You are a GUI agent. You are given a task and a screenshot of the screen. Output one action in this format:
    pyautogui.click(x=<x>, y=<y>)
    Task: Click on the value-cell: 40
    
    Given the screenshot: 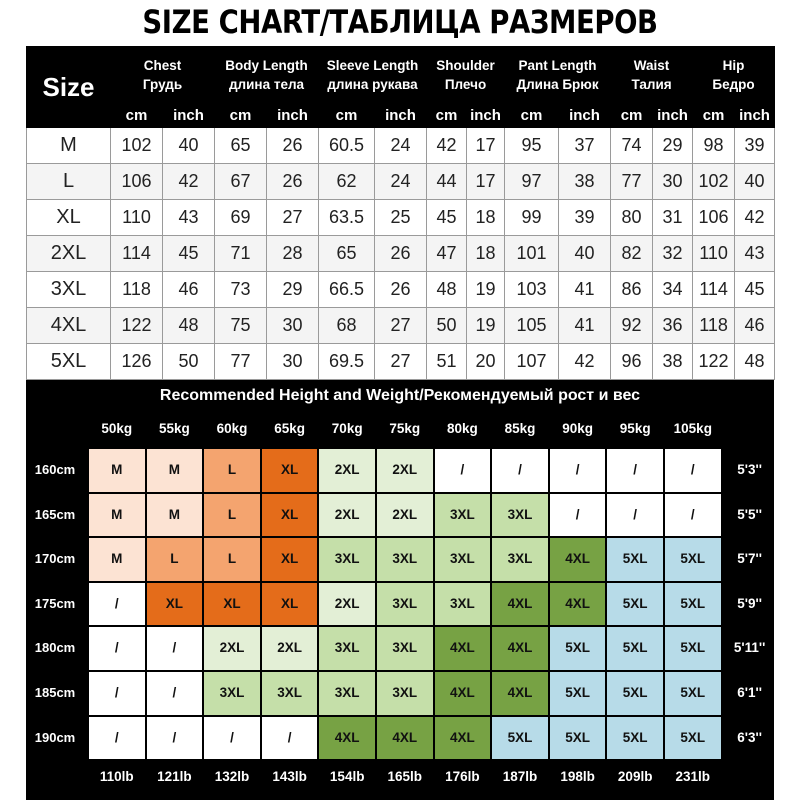 What is the action you would take?
    pyautogui.click(x=755, y=181)
    